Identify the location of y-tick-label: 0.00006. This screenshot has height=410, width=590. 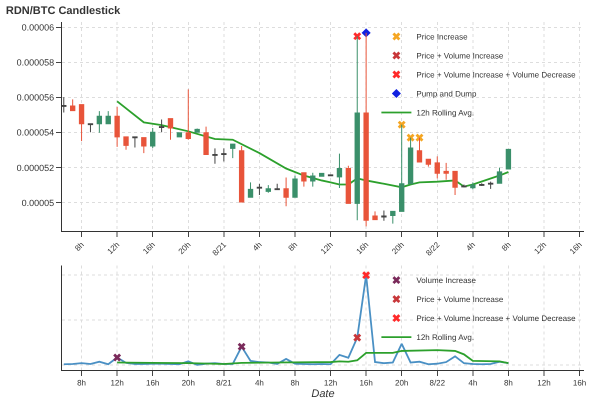
(38, 27).